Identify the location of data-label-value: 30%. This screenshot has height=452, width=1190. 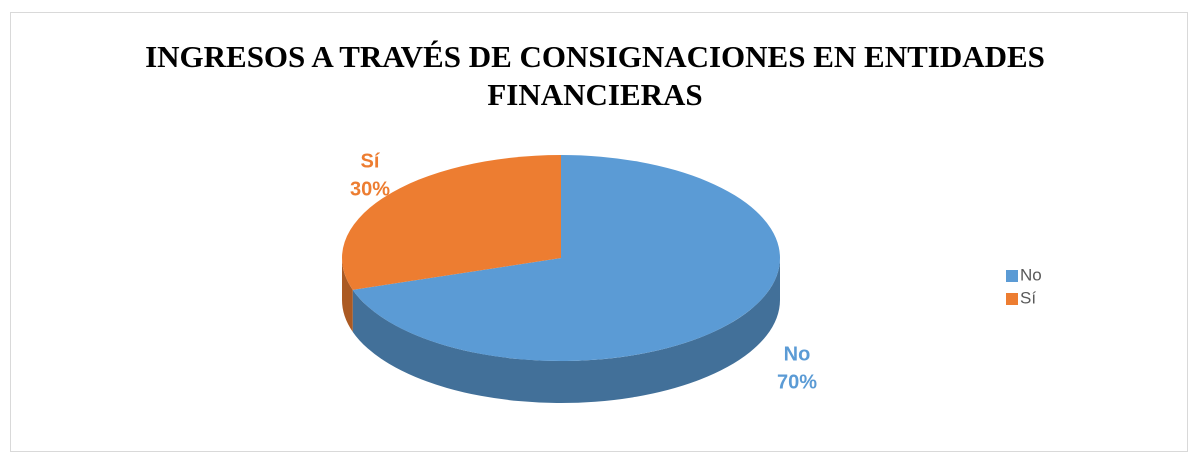
(370, 189).